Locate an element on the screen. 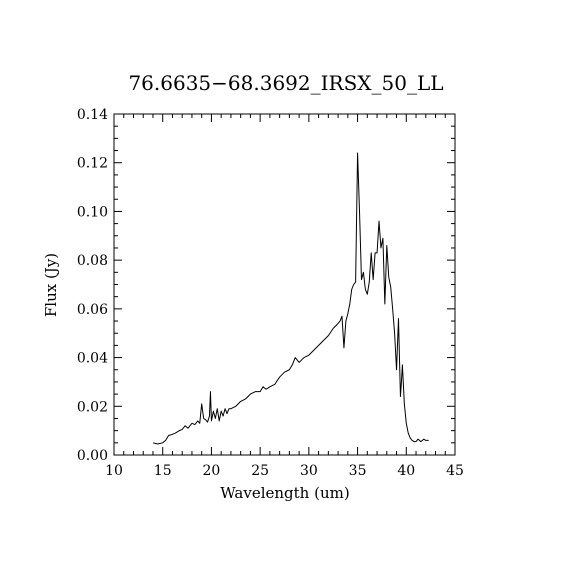 This screenshot has height=575, width=570. y-axis-label: Flux (Jy) is located at coordinates (51, 285).